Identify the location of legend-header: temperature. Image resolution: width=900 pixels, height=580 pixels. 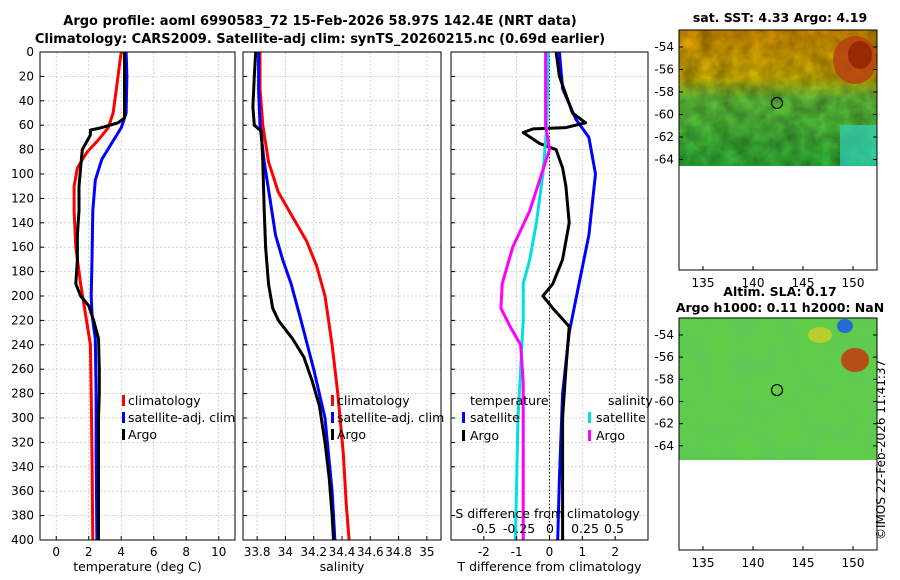
(509, 400).